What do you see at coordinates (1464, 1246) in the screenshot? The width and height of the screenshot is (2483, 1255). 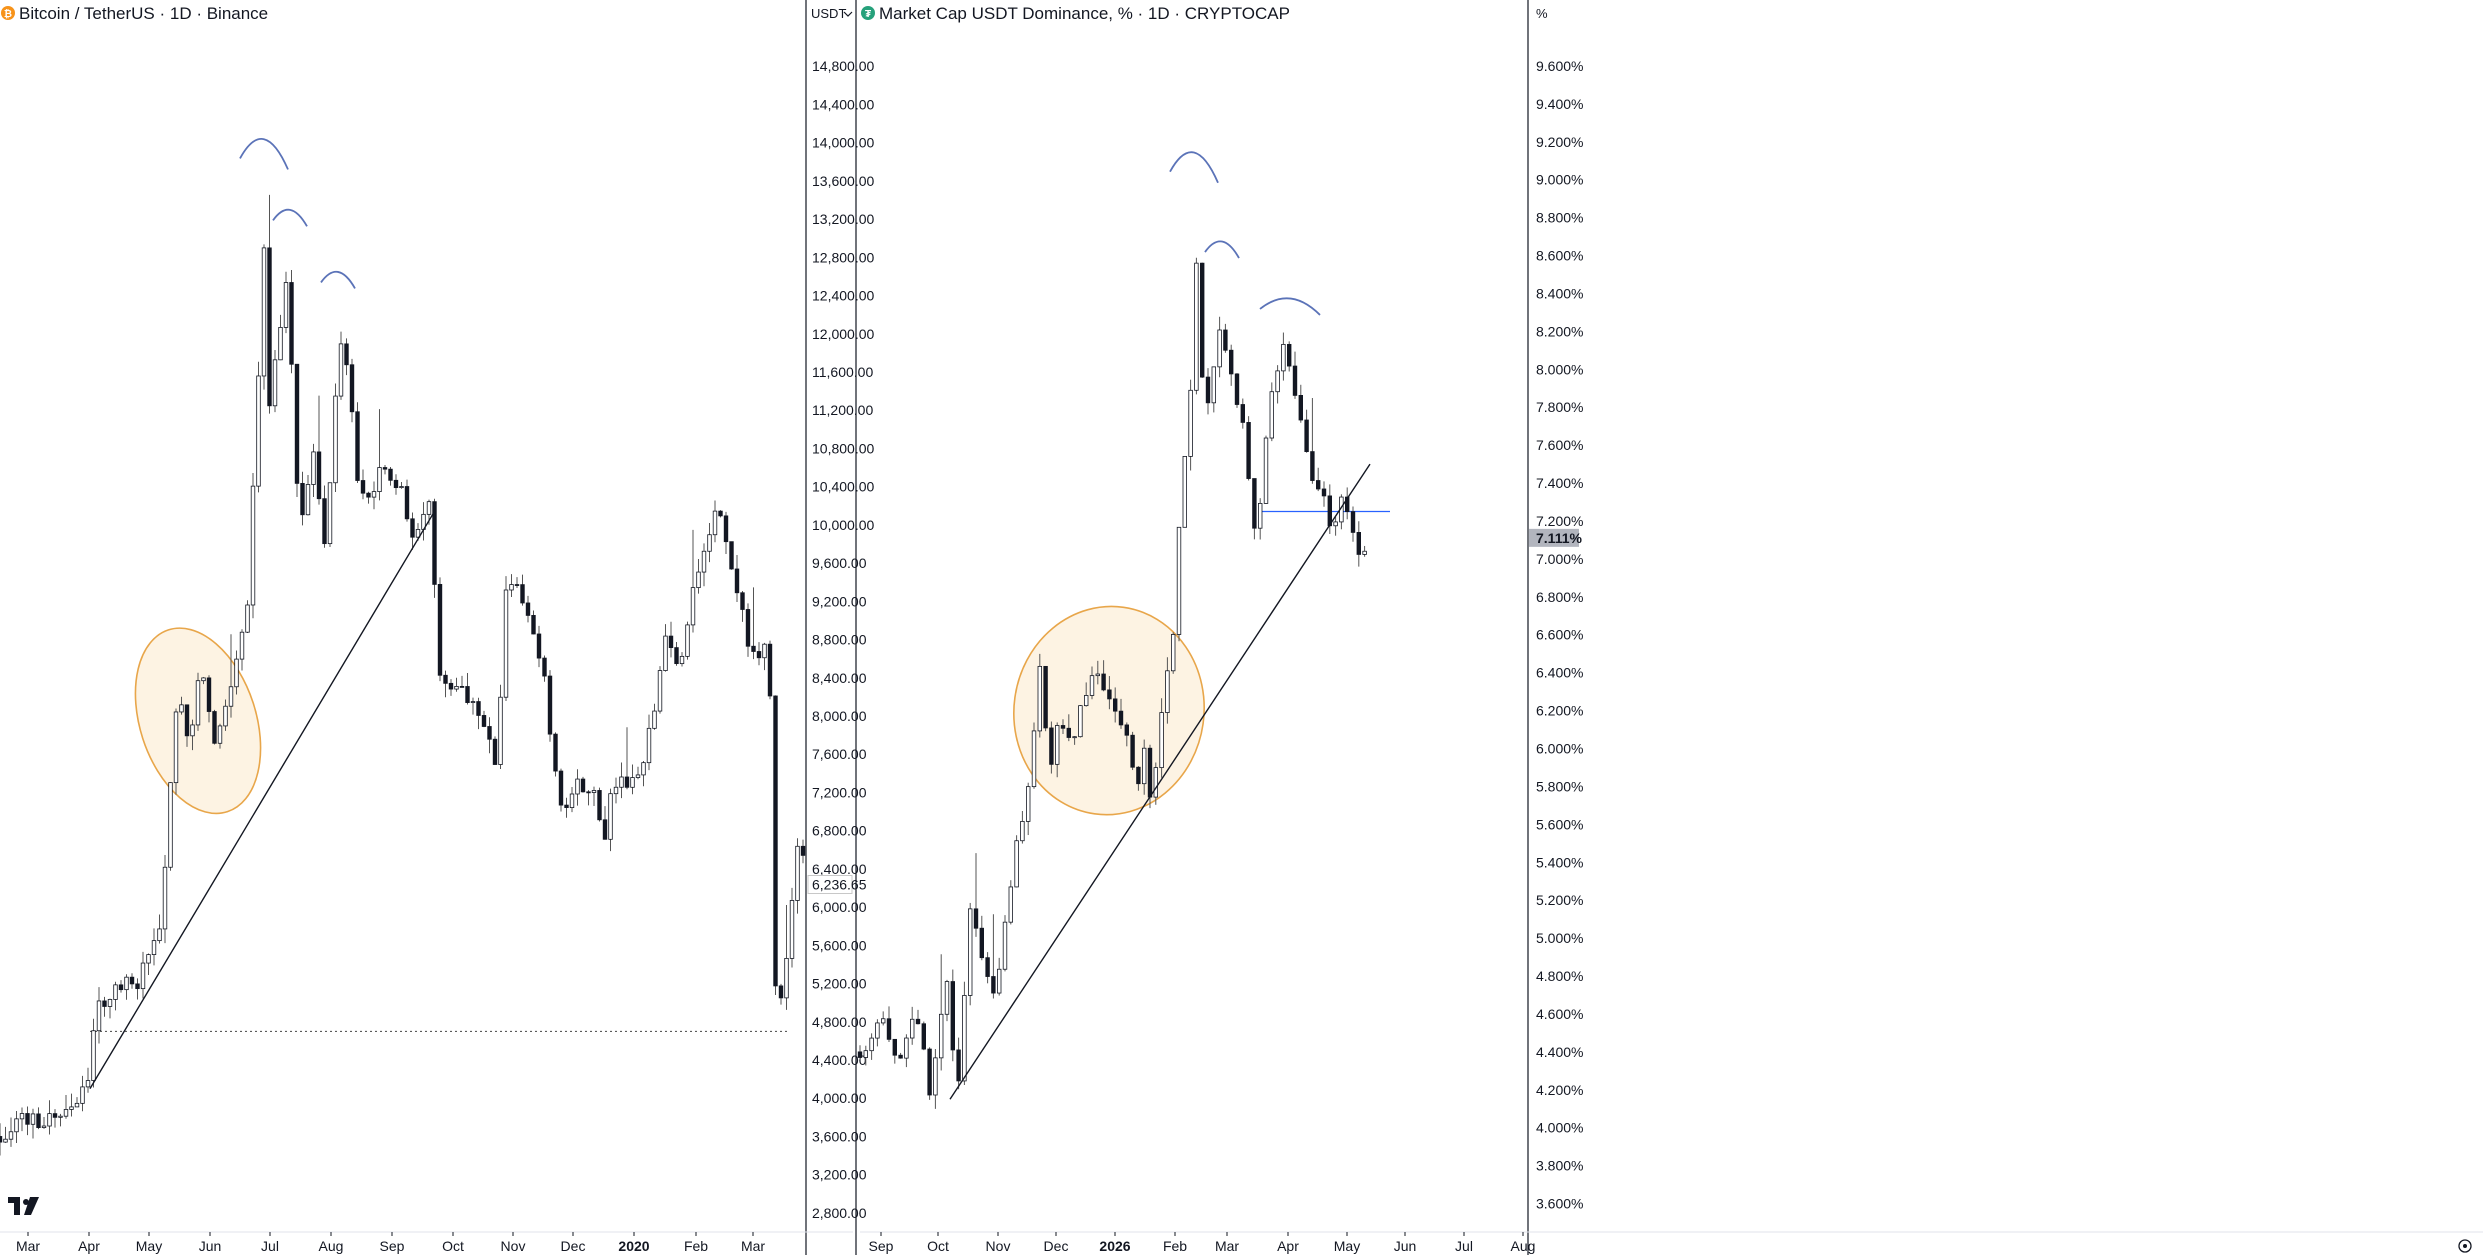 I see `x-tick-label: Jul` at bounding box center [1464, 1246].